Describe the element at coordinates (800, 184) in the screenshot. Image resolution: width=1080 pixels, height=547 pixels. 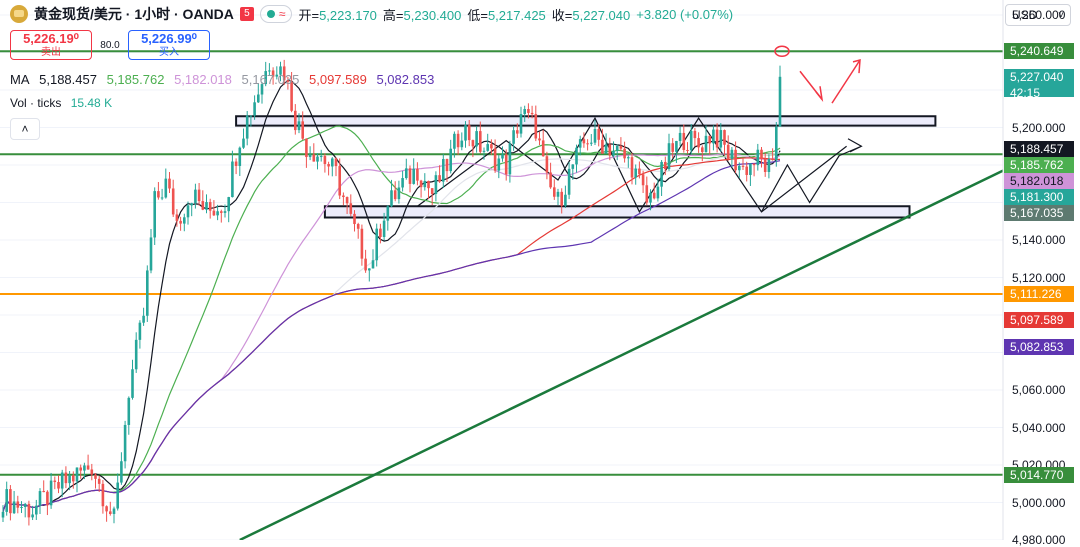
I see `forecast-path` at that location.